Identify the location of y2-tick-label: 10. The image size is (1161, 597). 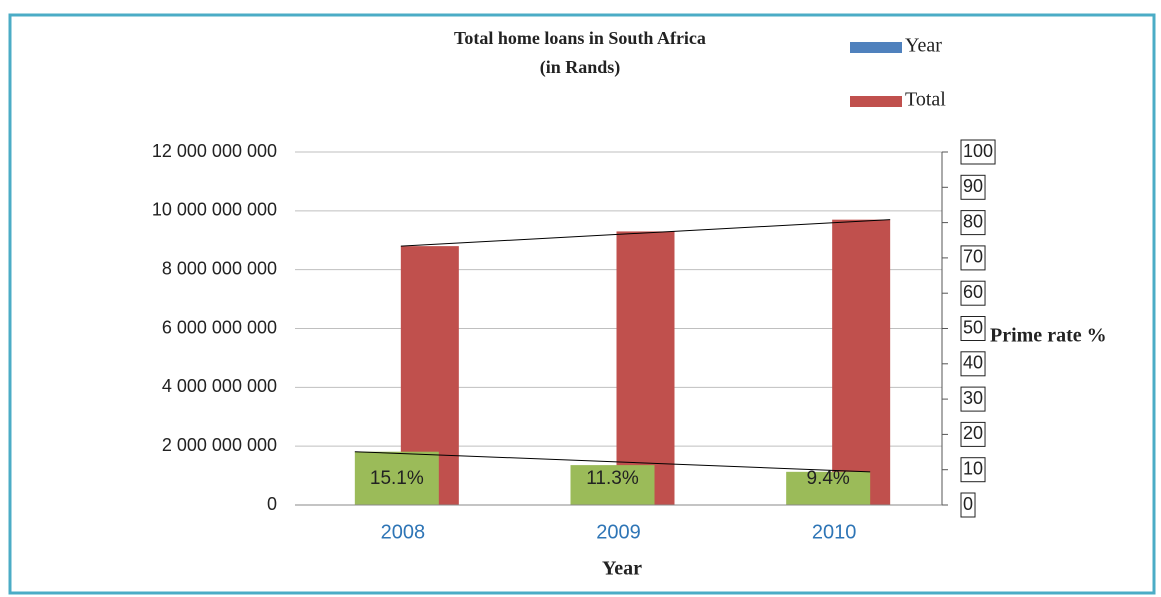
(973, 468).